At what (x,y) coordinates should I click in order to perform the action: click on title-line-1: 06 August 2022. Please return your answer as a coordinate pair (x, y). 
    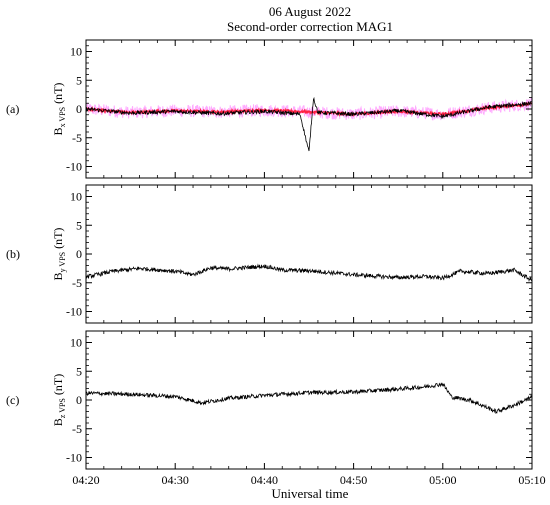
    Looking at the image, I should click on (310, 11).